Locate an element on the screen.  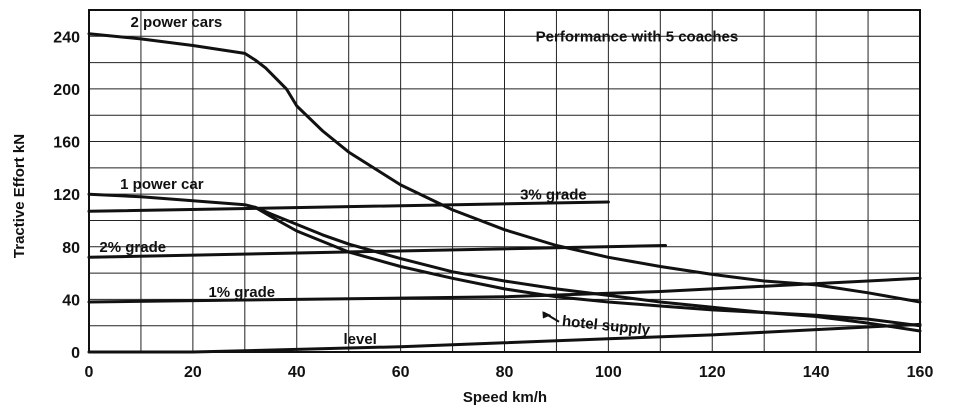
y-tick-label: 160 is located at coordinates (66, 143).